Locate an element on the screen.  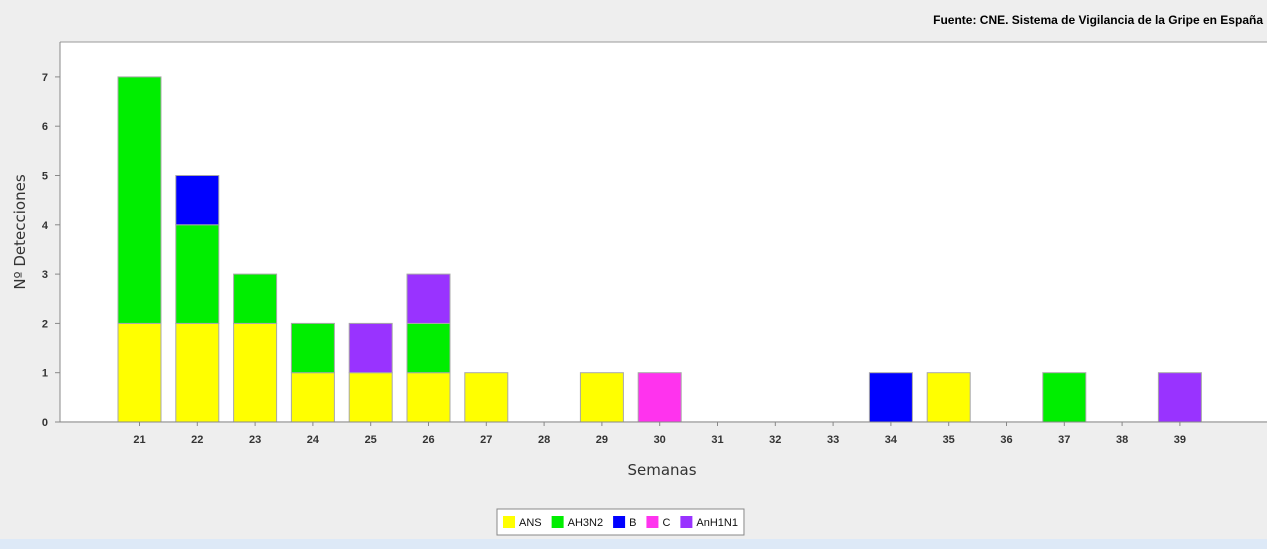
x-tick-label: 27 is located at coordinates (486, 440).